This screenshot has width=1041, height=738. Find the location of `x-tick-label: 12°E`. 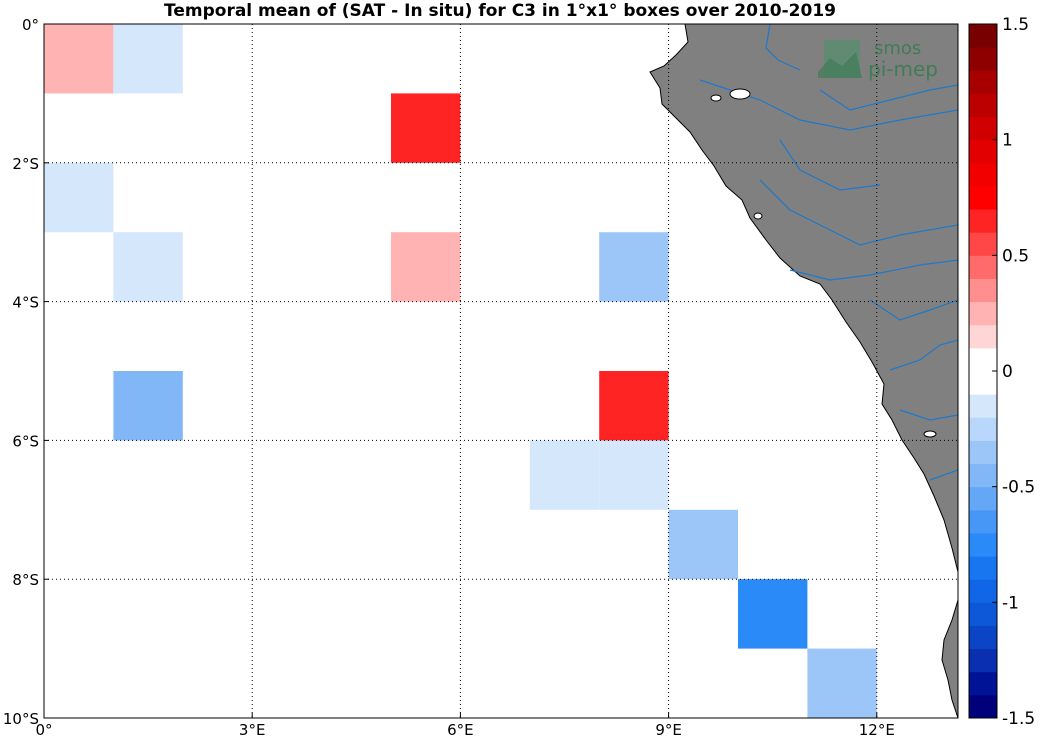

x-tick-label: 12°E is located at coordinates (877, 729).